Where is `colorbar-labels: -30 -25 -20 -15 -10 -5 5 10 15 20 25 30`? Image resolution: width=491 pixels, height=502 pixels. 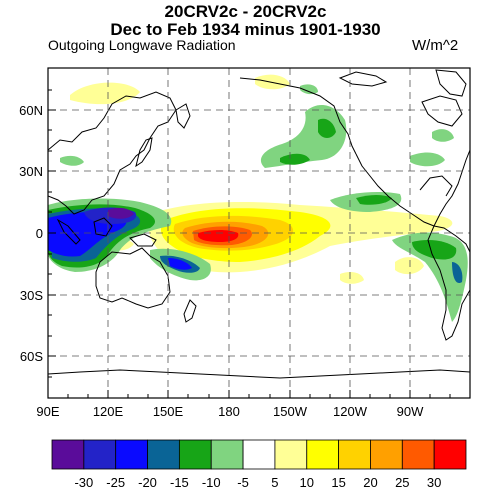
colorbar-labels: -30 -25 -20 -15 -10 -5 5 10 15 20 25 30 is located at coordinates (257, 482).